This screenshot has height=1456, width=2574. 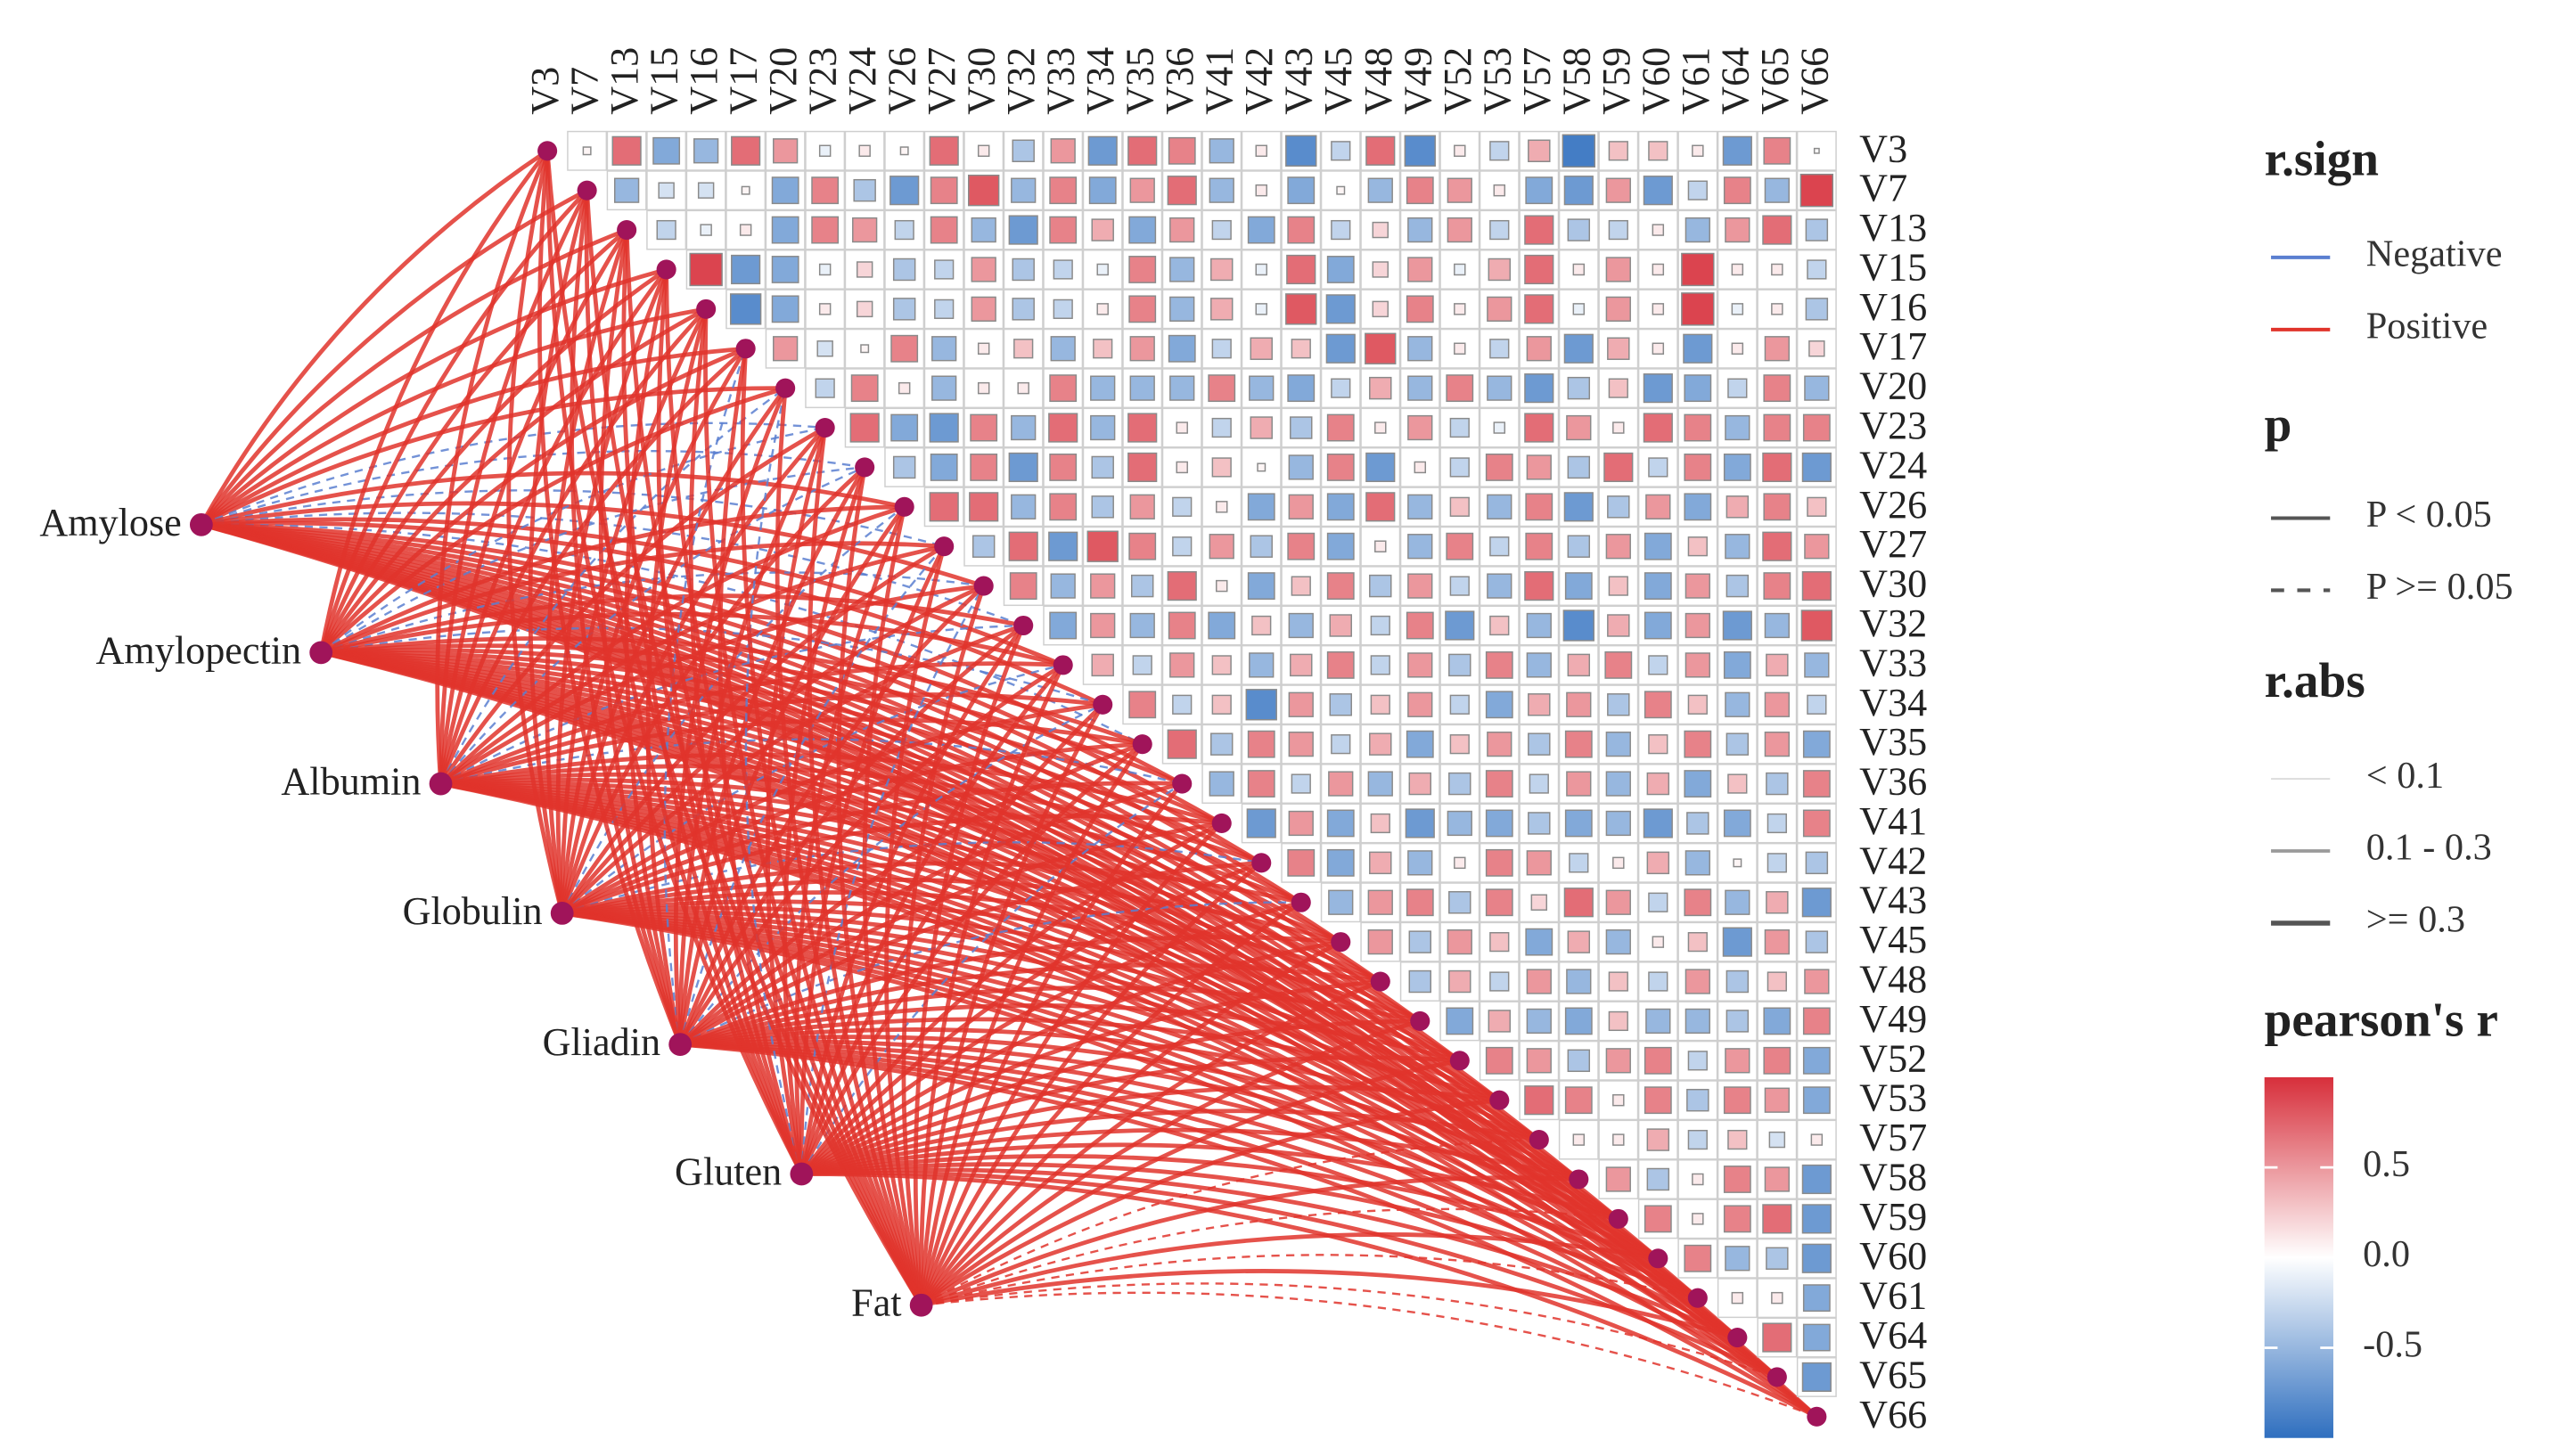 I want to click on column-label: V65, so click(x=1775, y=81).